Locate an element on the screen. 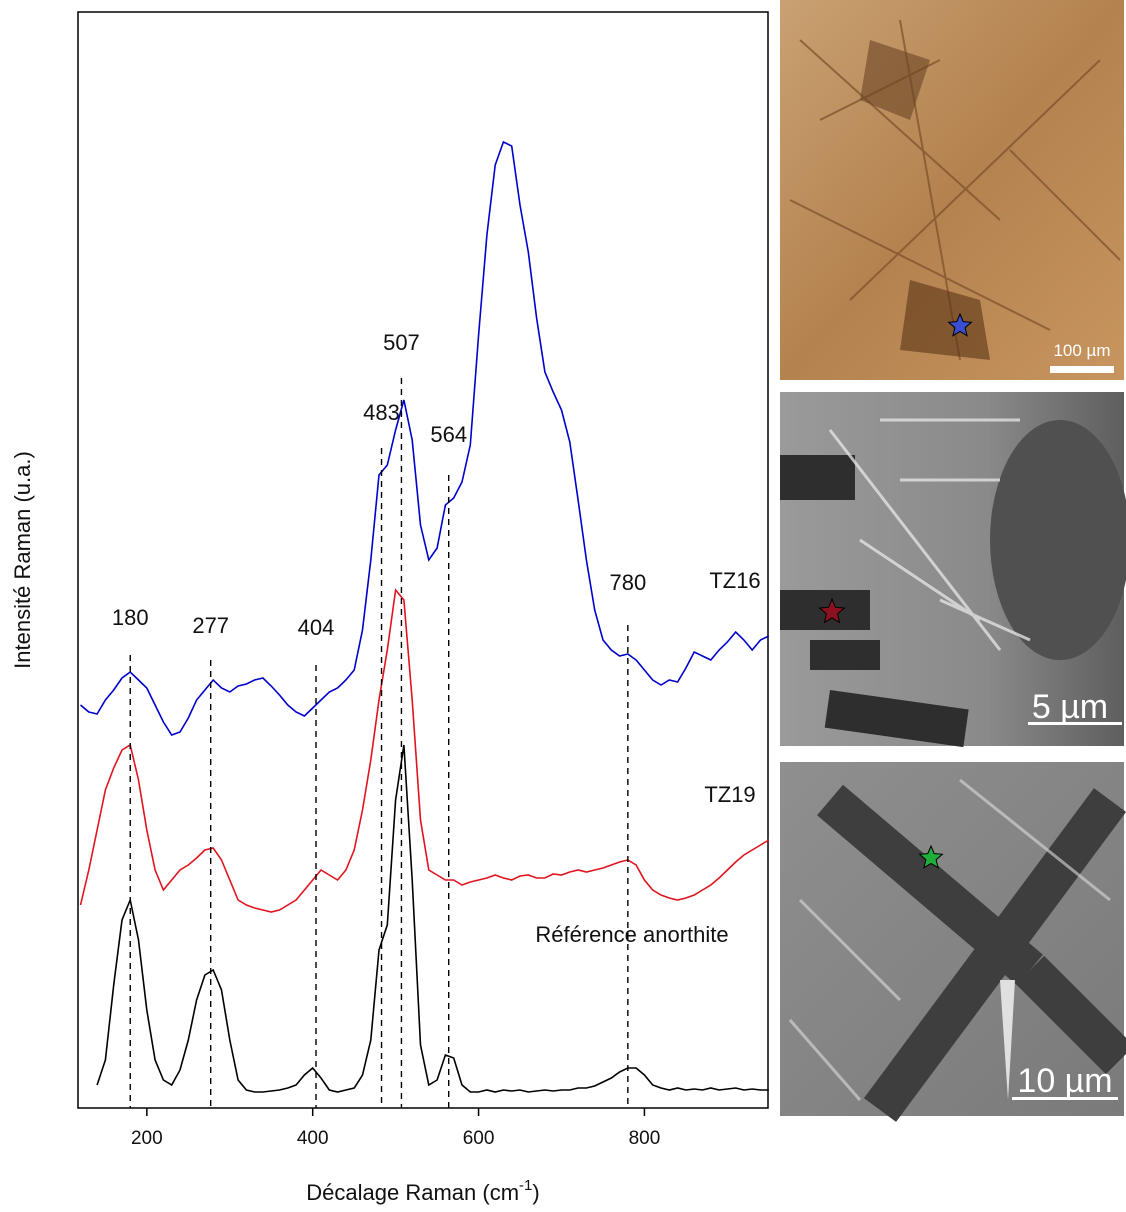 The width and height of the screenshot is (1126, 1212). scale-label: 10 µm is located at coordinates (1064, 1081).